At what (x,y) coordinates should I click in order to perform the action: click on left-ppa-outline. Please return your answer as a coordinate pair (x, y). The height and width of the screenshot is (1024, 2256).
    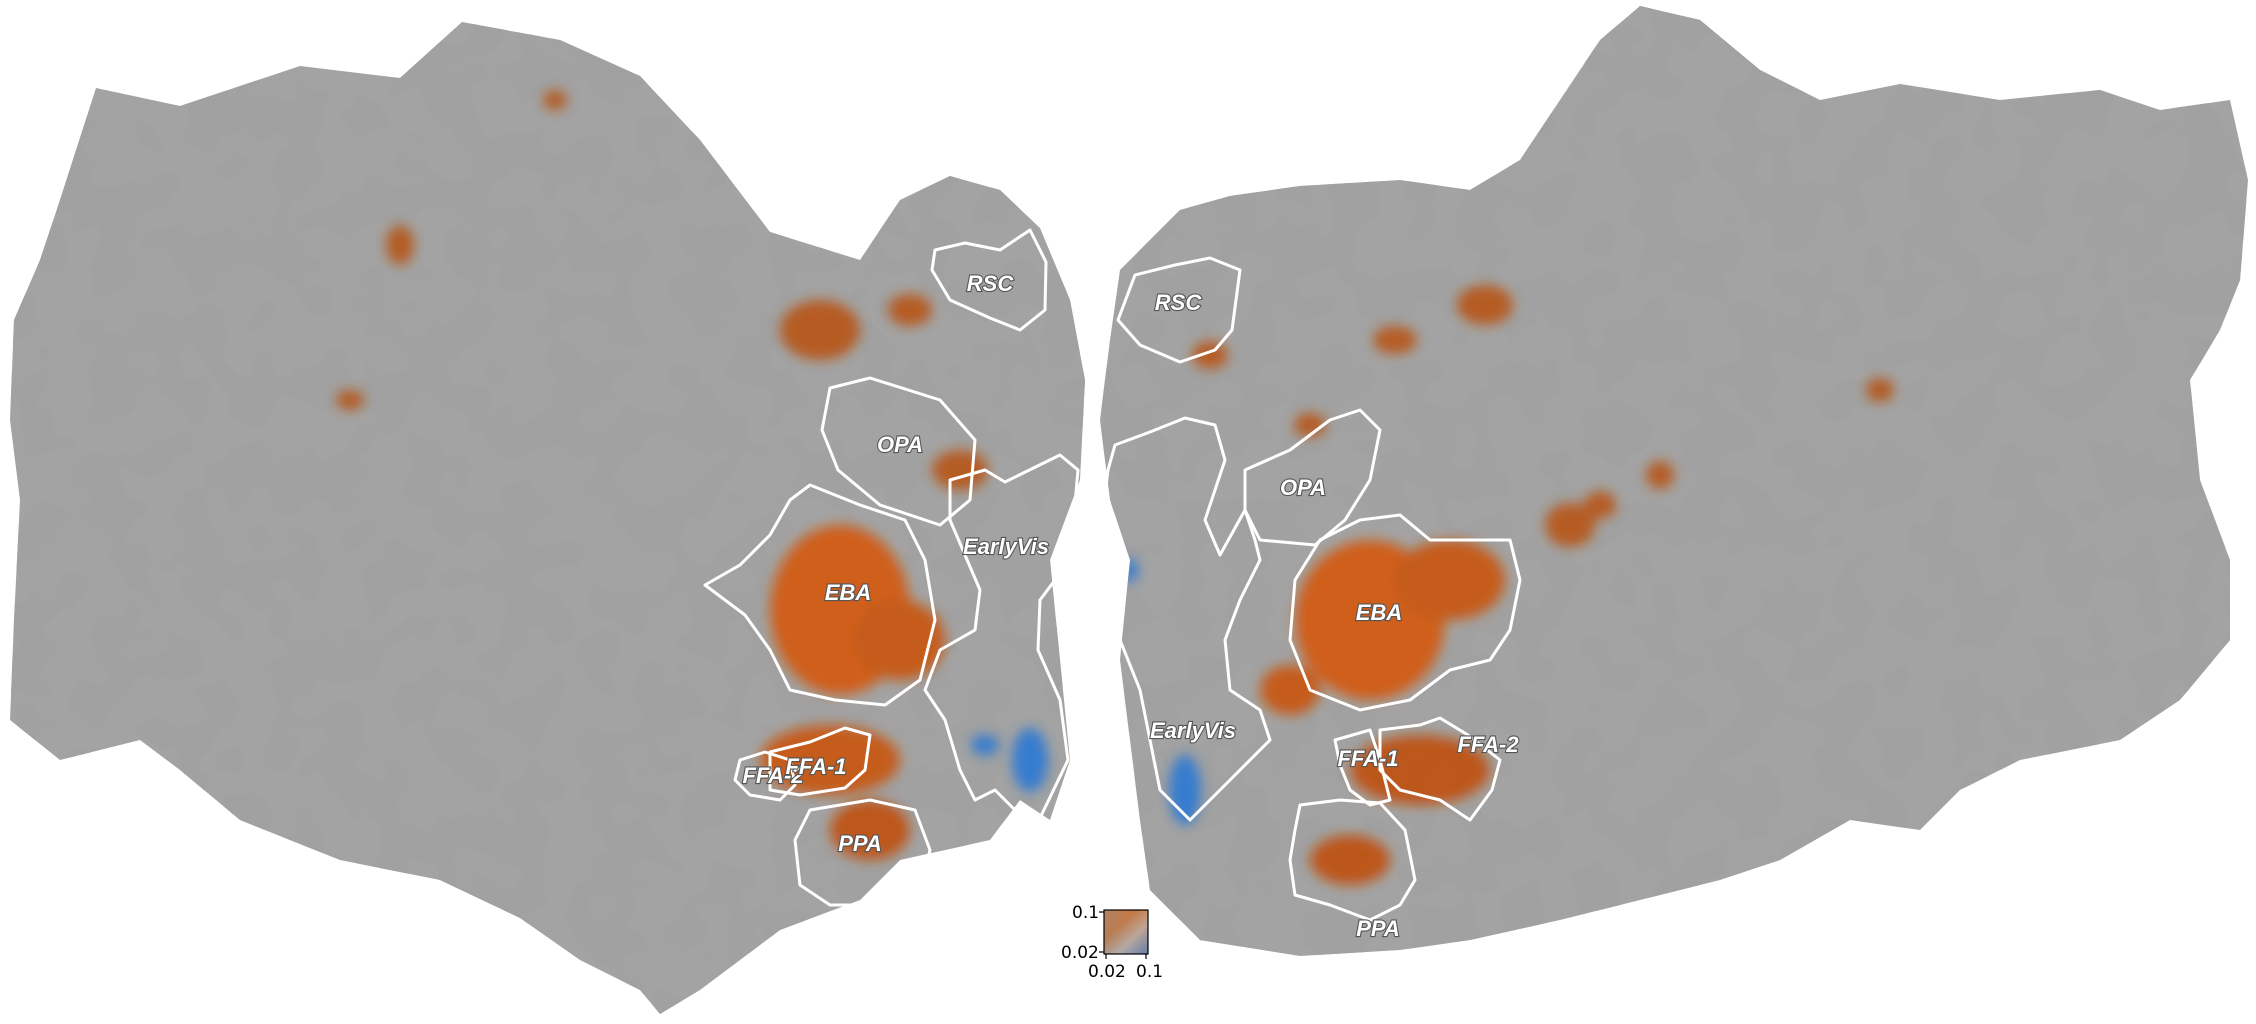
    Looking at the image, I should click on (862, 852).